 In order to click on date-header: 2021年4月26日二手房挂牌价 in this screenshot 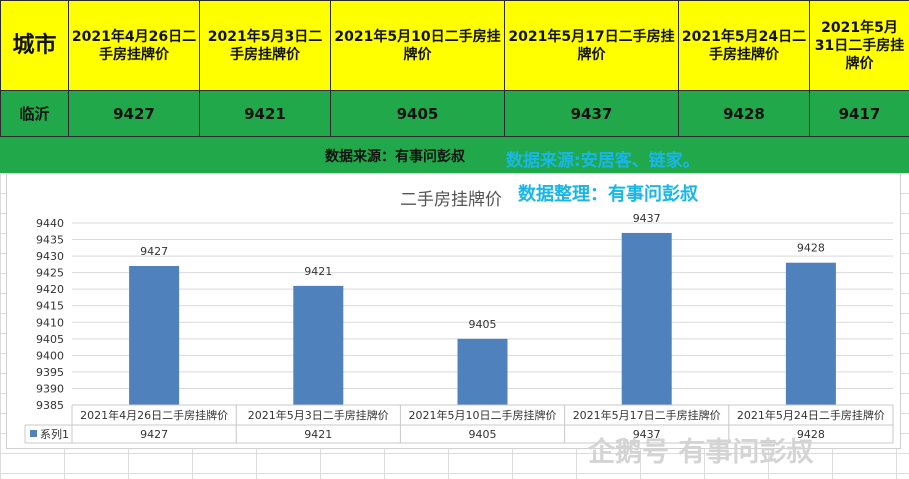, I will do `click(134, 45)`.